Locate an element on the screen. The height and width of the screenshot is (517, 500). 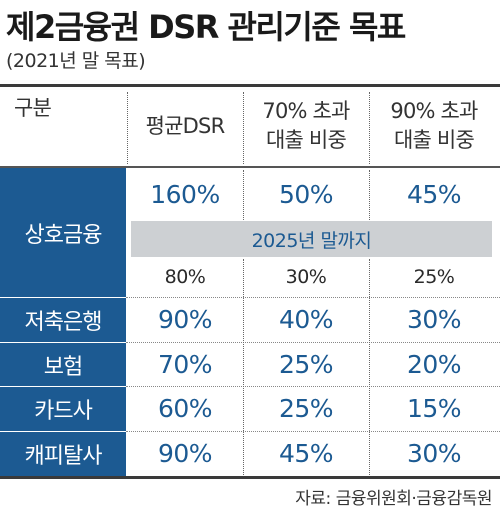
table-top-rule is located at coordinates (250, 85).